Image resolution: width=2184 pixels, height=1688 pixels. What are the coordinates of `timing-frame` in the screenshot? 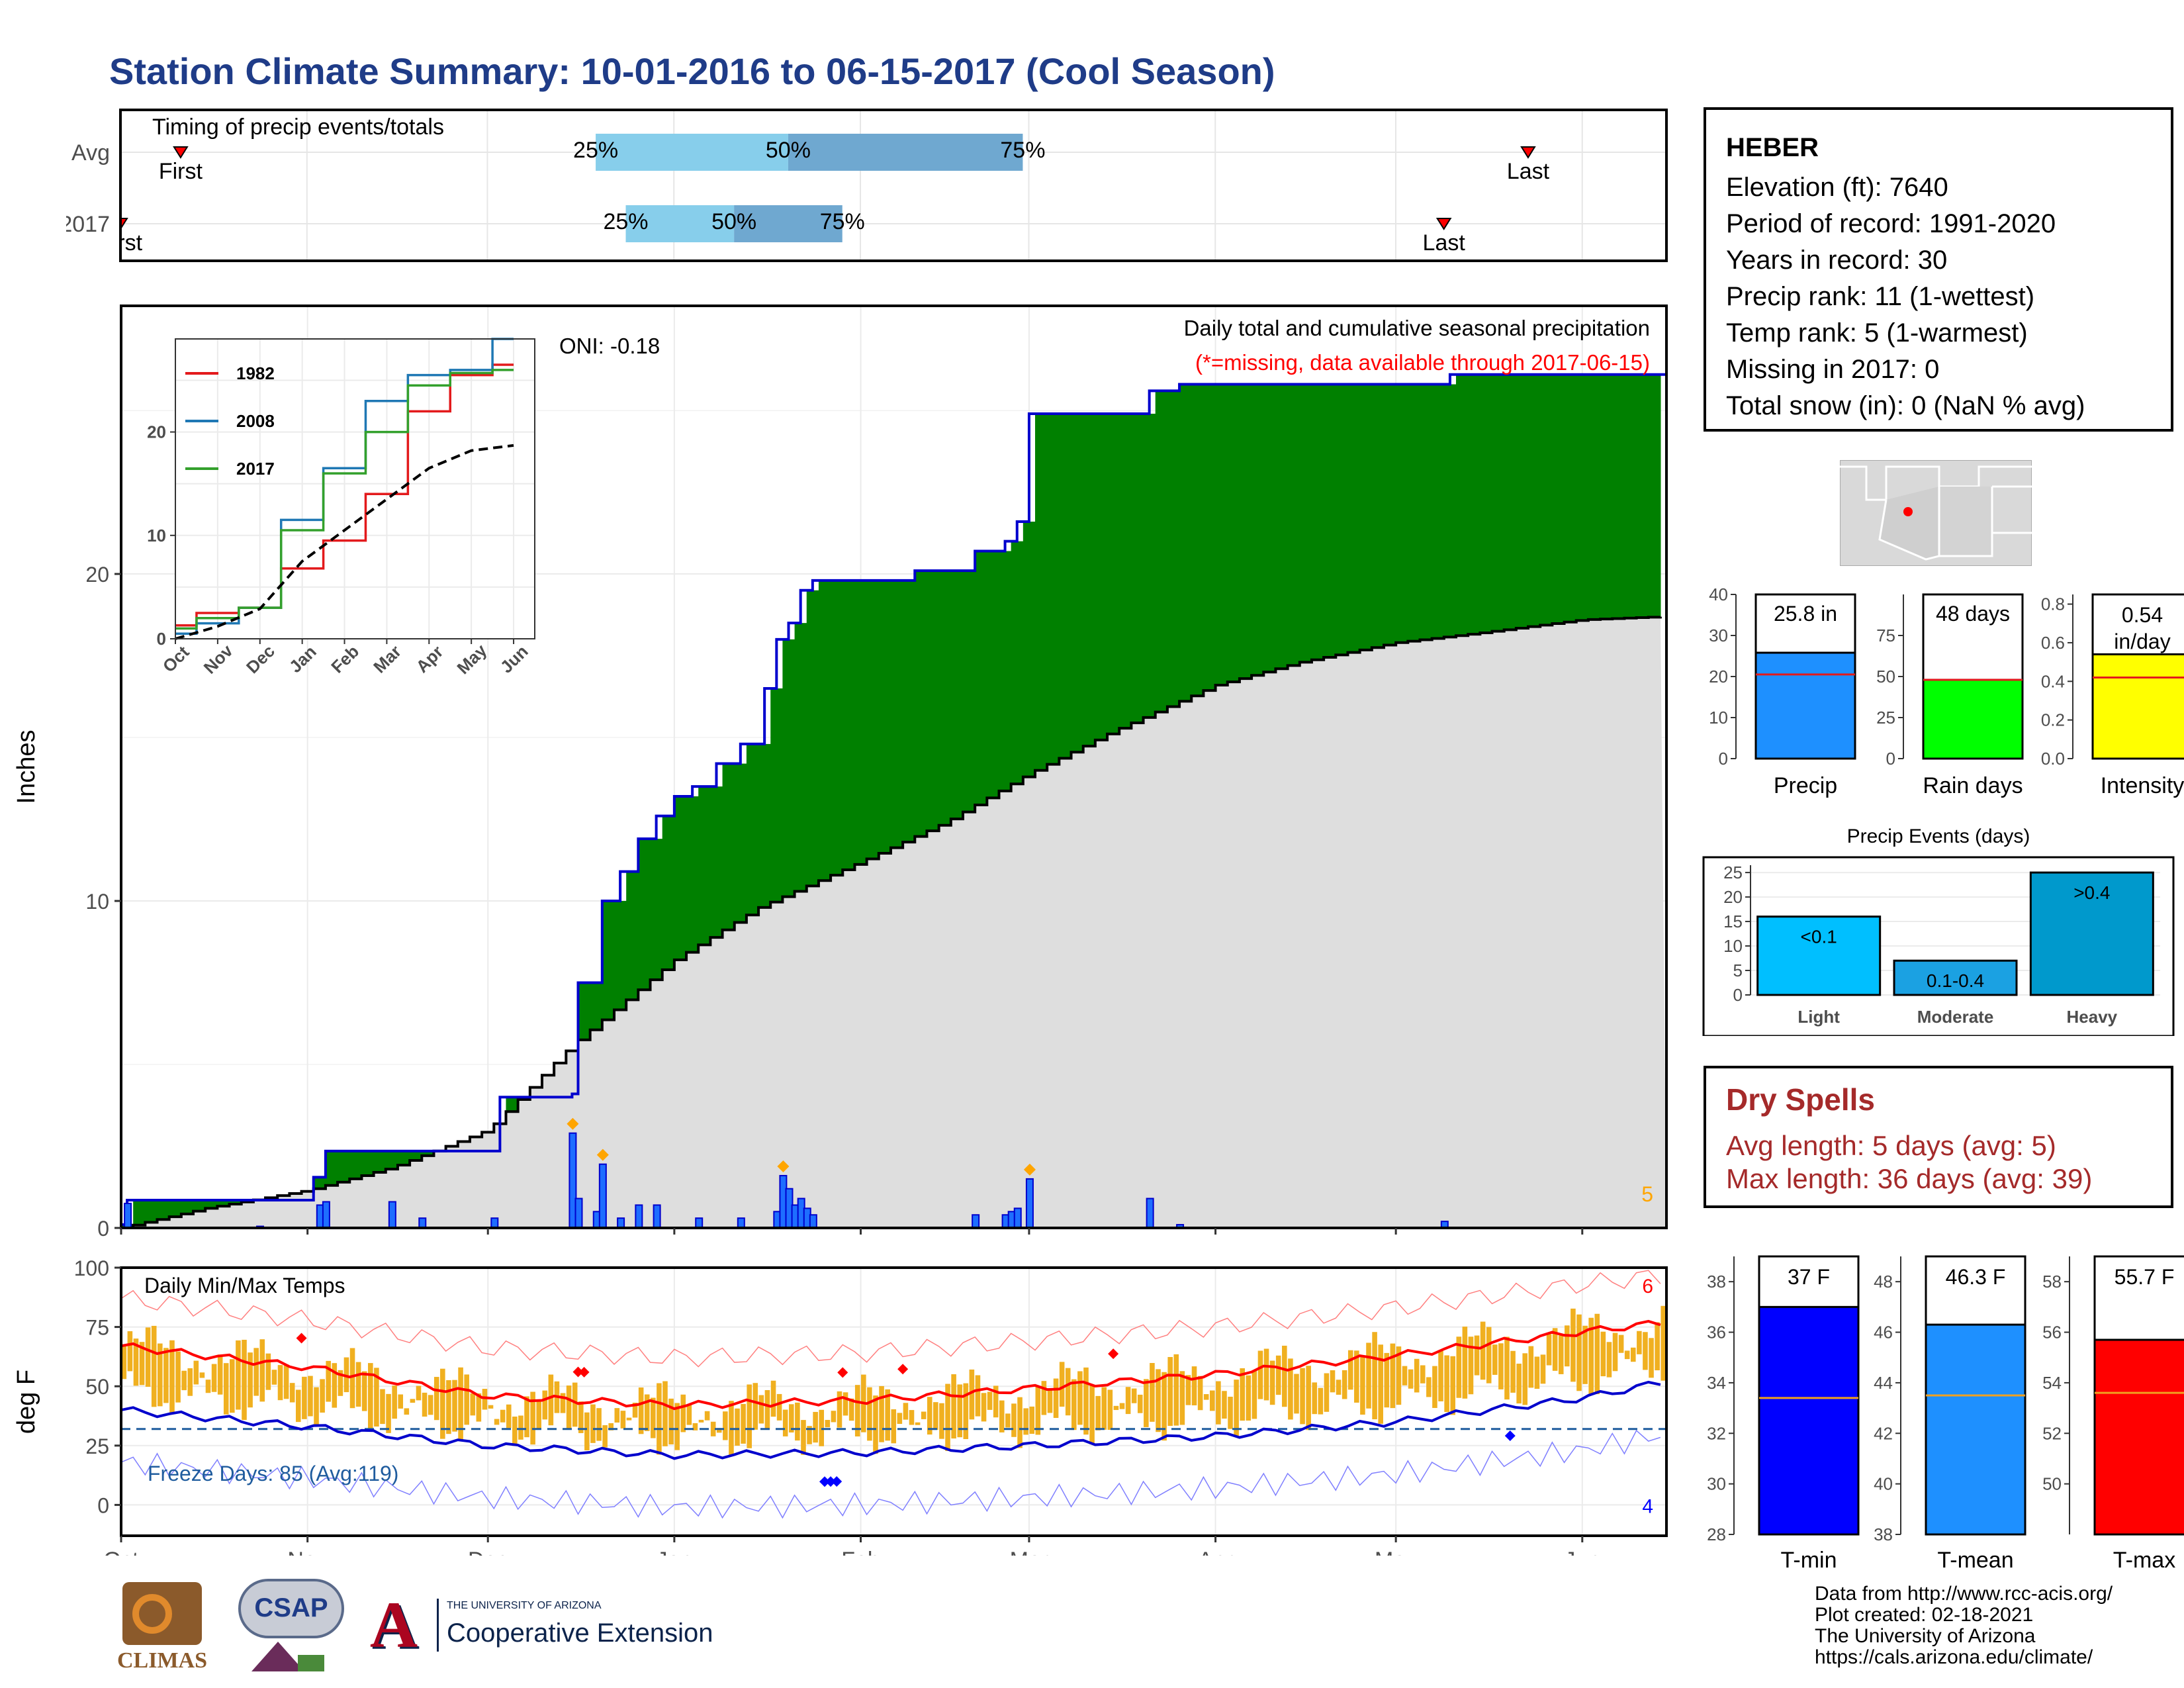 It's located at (893, 185).